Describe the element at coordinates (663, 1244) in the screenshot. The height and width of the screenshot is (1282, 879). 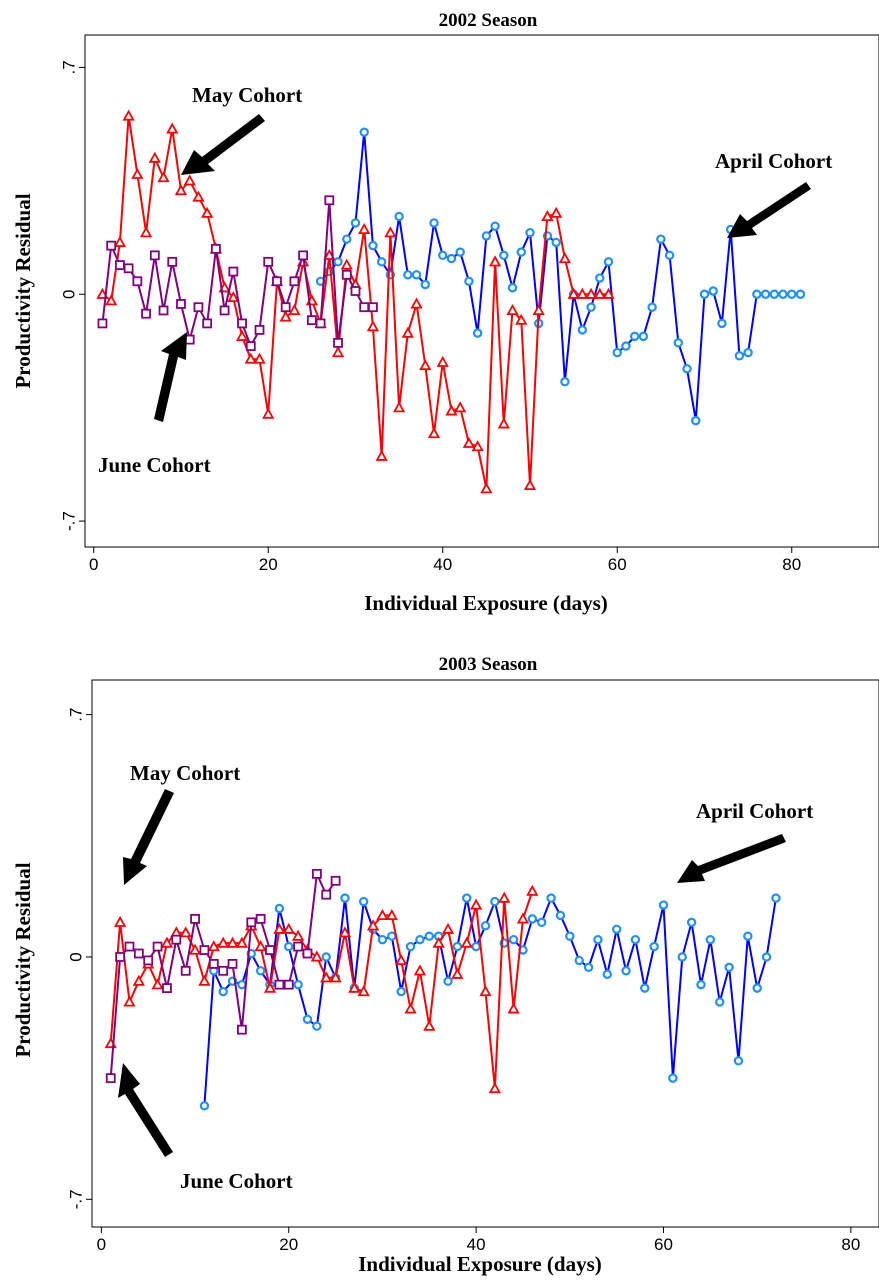
I see `x-tick-label: 60` at that location.